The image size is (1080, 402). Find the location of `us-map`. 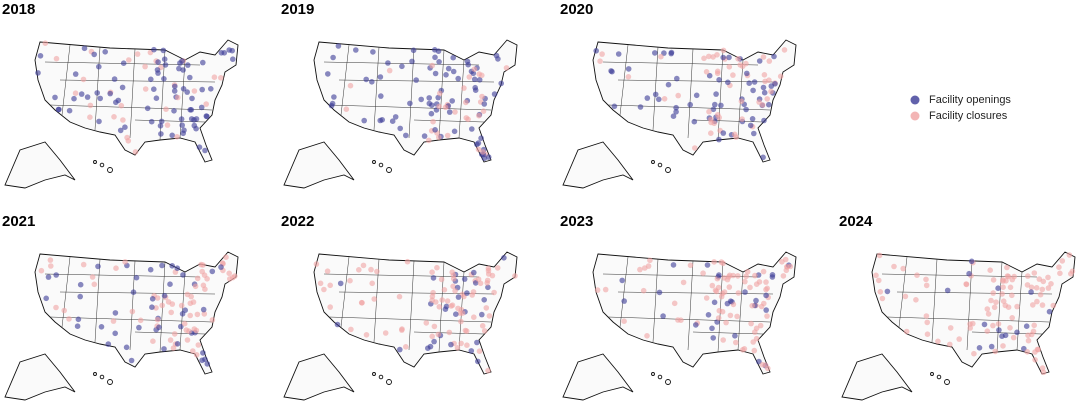

us-map is located at coordinates (679, 326).